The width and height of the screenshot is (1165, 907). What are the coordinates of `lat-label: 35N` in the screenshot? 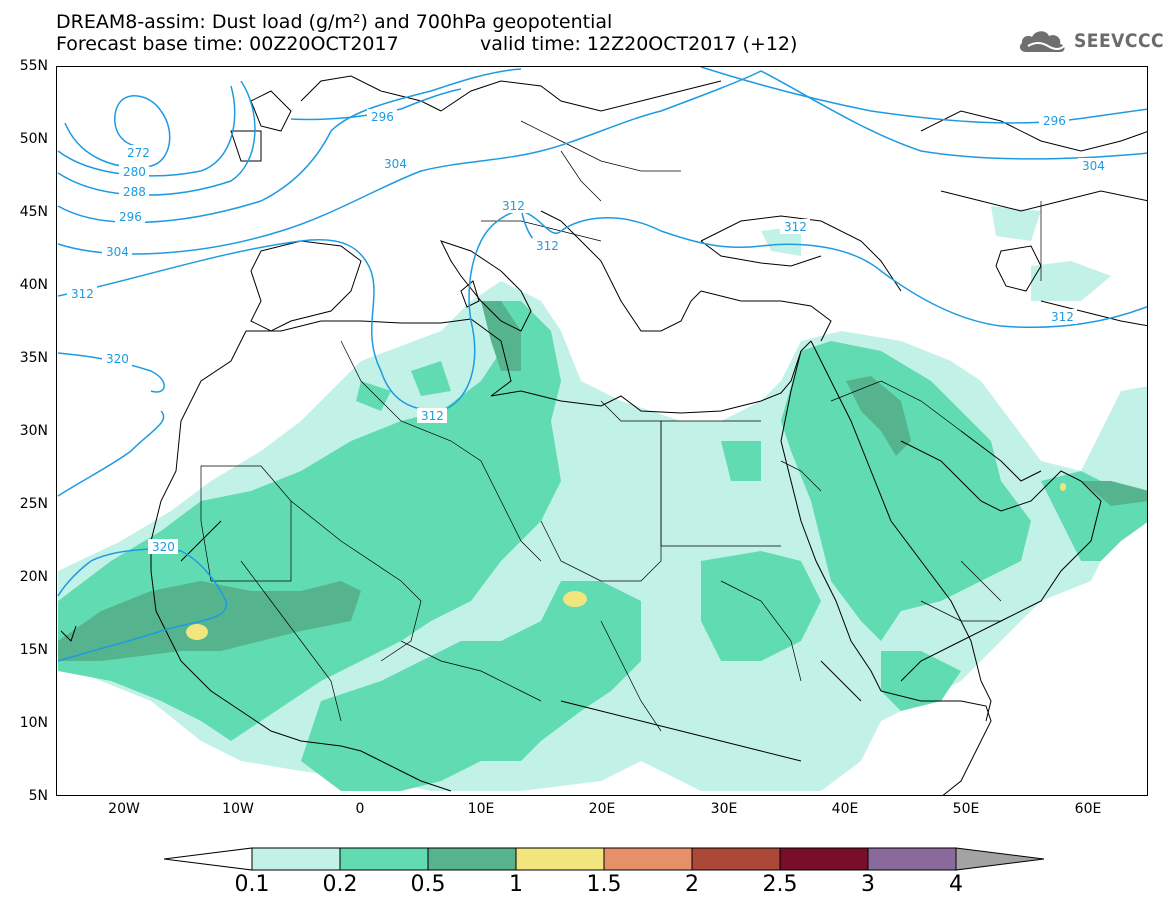 It's located at (33, 358).